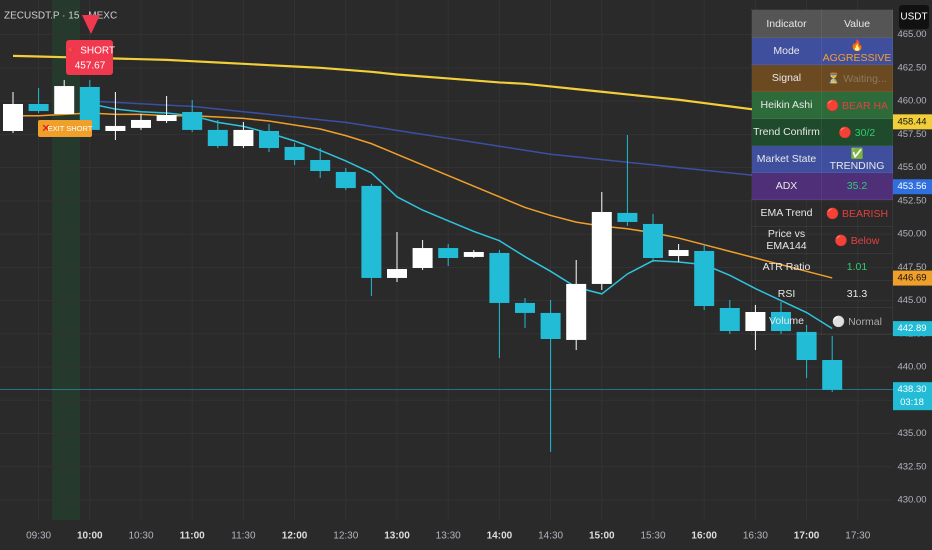  What do you see at coordinates (550, 536) in the screenshot?
I see `x-tick-label: 14:30` at bounding box center [550, 536].